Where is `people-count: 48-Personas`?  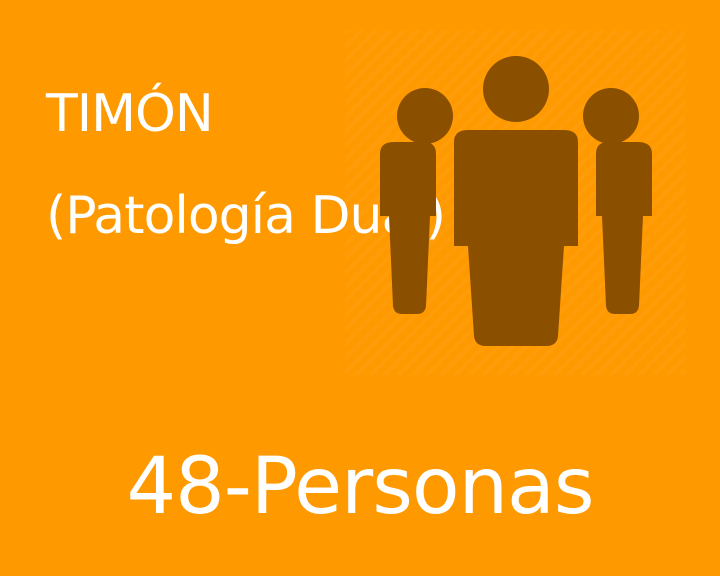
people-count: 48-Personas is located at coordinates (360, 487).